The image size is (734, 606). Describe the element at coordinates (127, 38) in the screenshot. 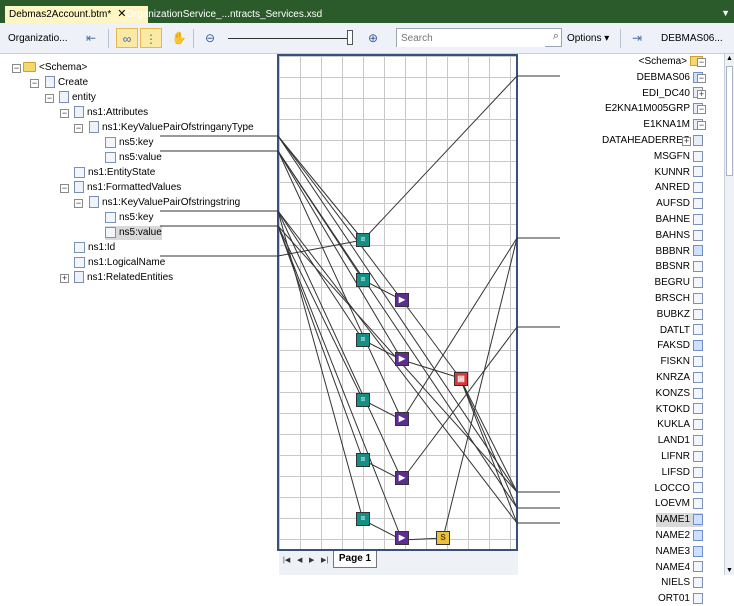

I see `link-view-icon: ∞` at that location.